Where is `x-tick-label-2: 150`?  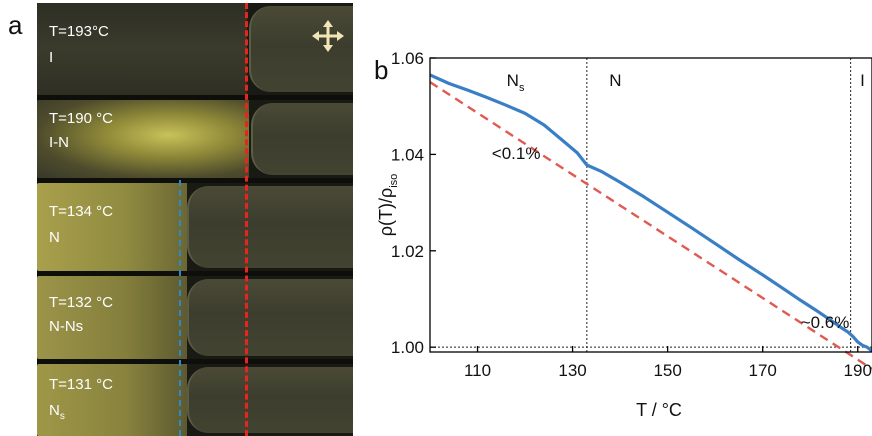 x-tick-label-2: 150 is located at coordinates (667, 370).